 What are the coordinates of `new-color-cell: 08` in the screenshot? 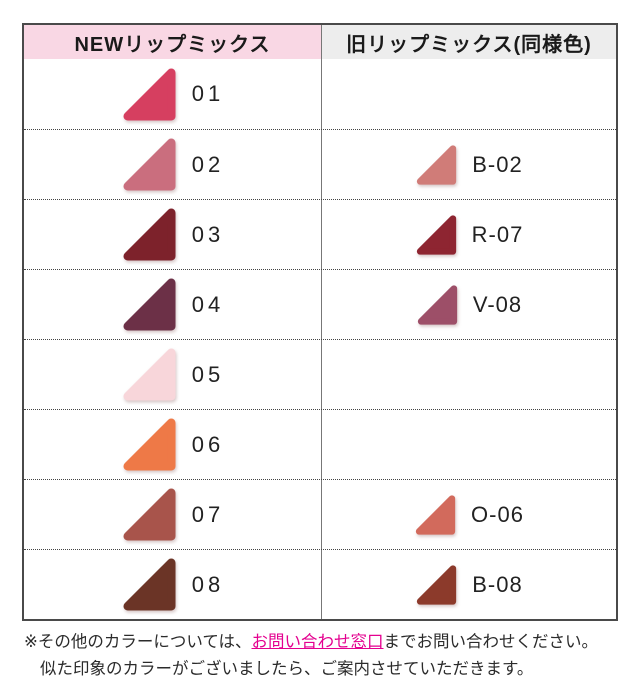 It's located at (172, 584).